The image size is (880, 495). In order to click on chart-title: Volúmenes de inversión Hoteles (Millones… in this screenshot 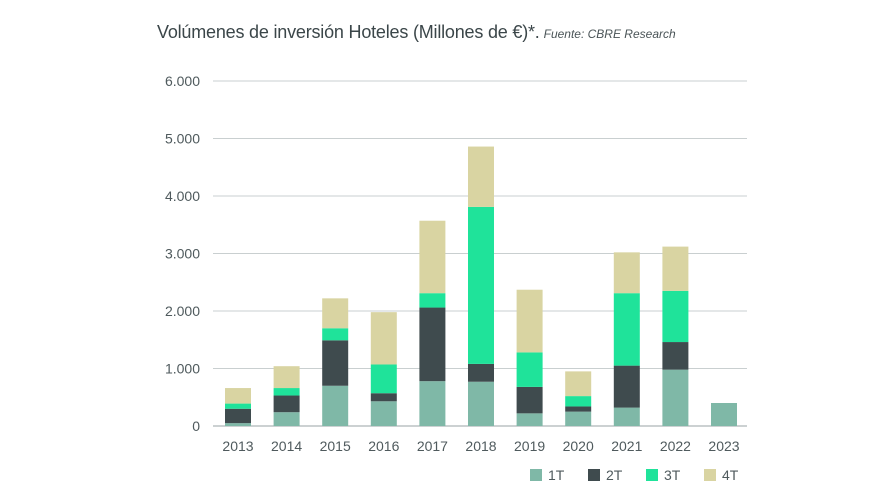, I will do `click(348, 32)`.